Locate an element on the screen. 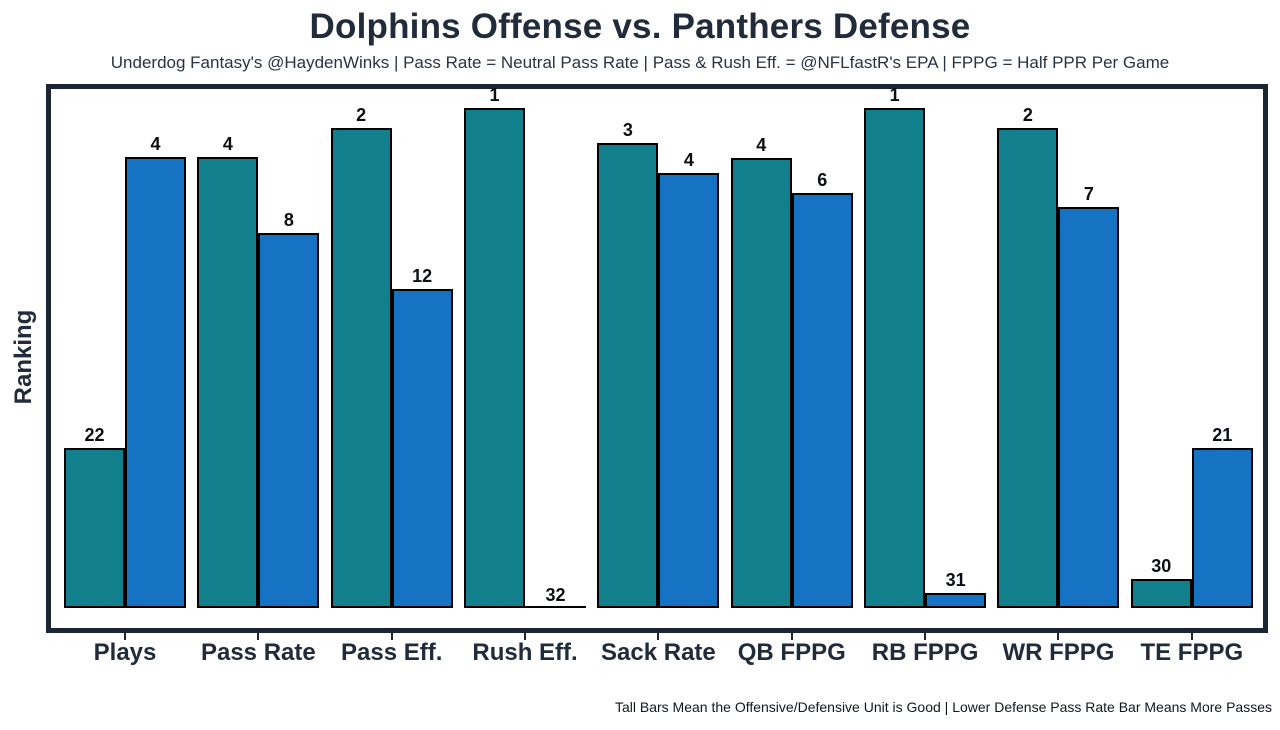  bar-panthers-defense-rb-fppg is located at coordinates (956, 600).